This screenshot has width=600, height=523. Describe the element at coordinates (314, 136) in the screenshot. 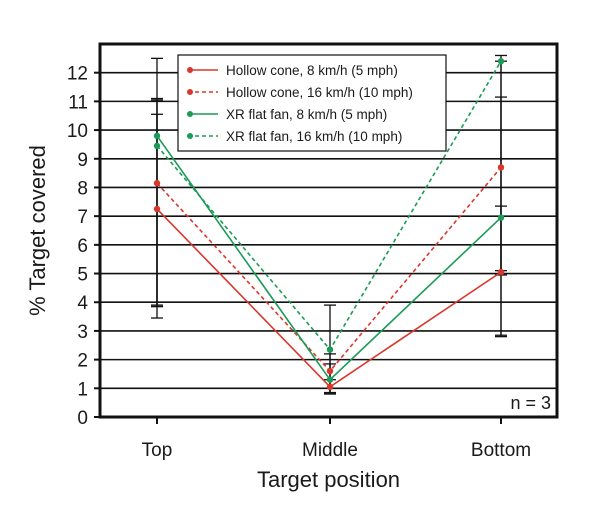

I see `legend-entry-label: XR flat fan, 16 km/h (10 mph)` at that location.